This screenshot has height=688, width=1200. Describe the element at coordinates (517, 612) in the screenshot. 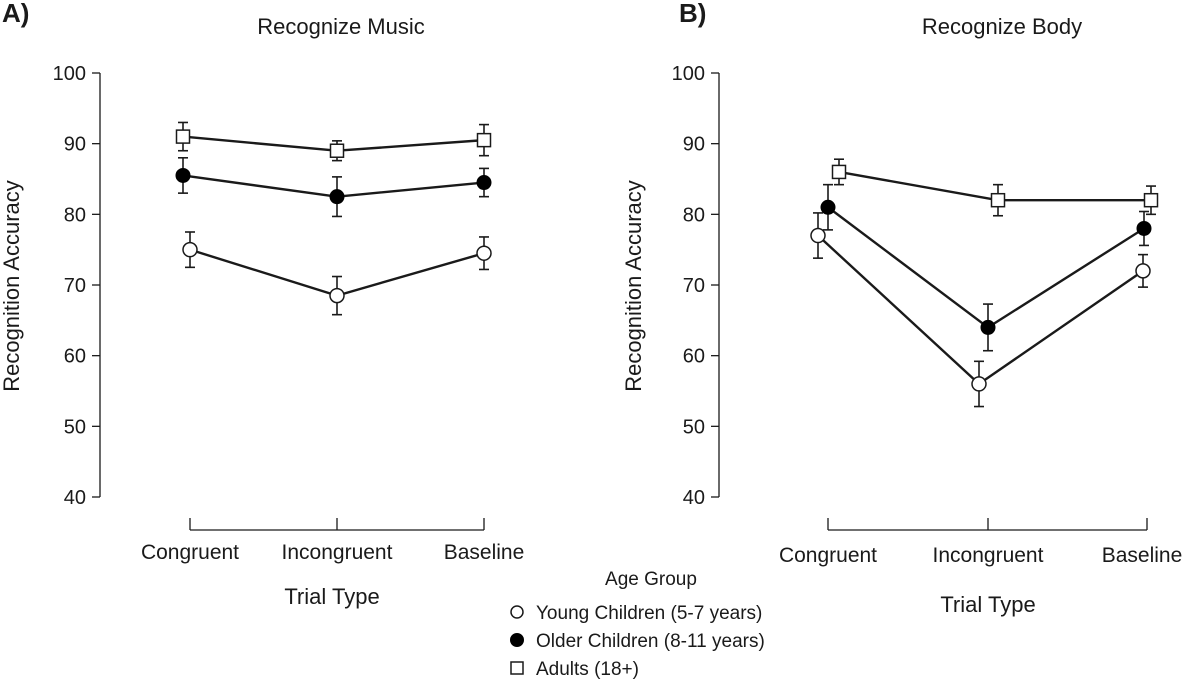

I see `legend-marker-open-circle-icon` at that location.